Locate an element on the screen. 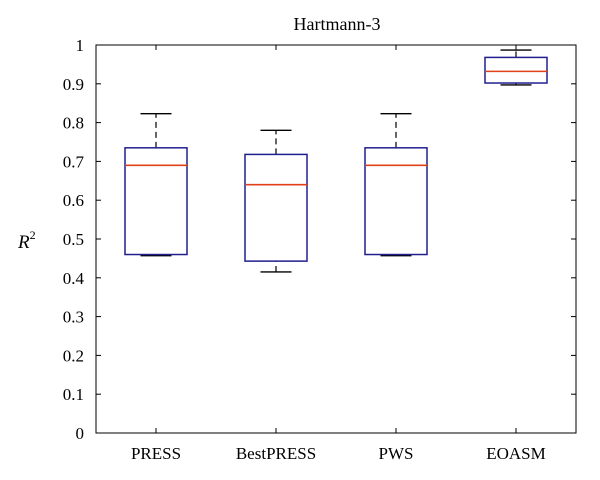 Image resolution: width=600 pixels, height=480 pixels. y-tick-label: 0.5 is located at coordinates (73, 239).